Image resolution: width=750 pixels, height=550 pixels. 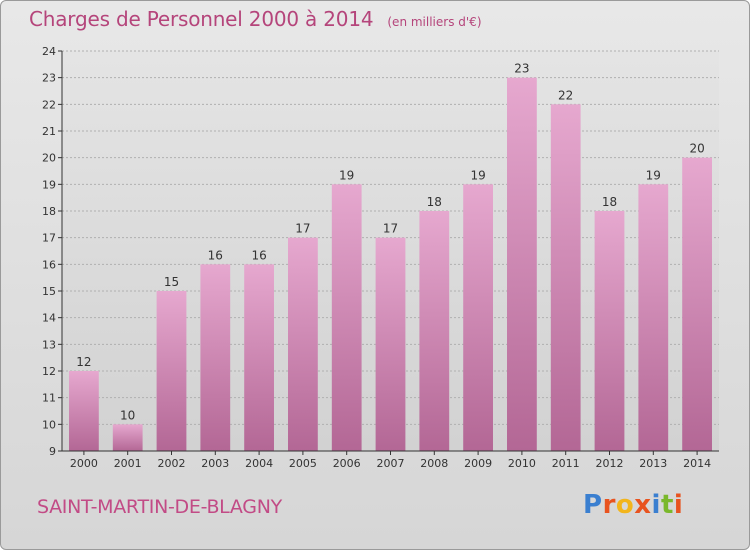 I want to click on logo-letter: P, so click(x=593, y=505).